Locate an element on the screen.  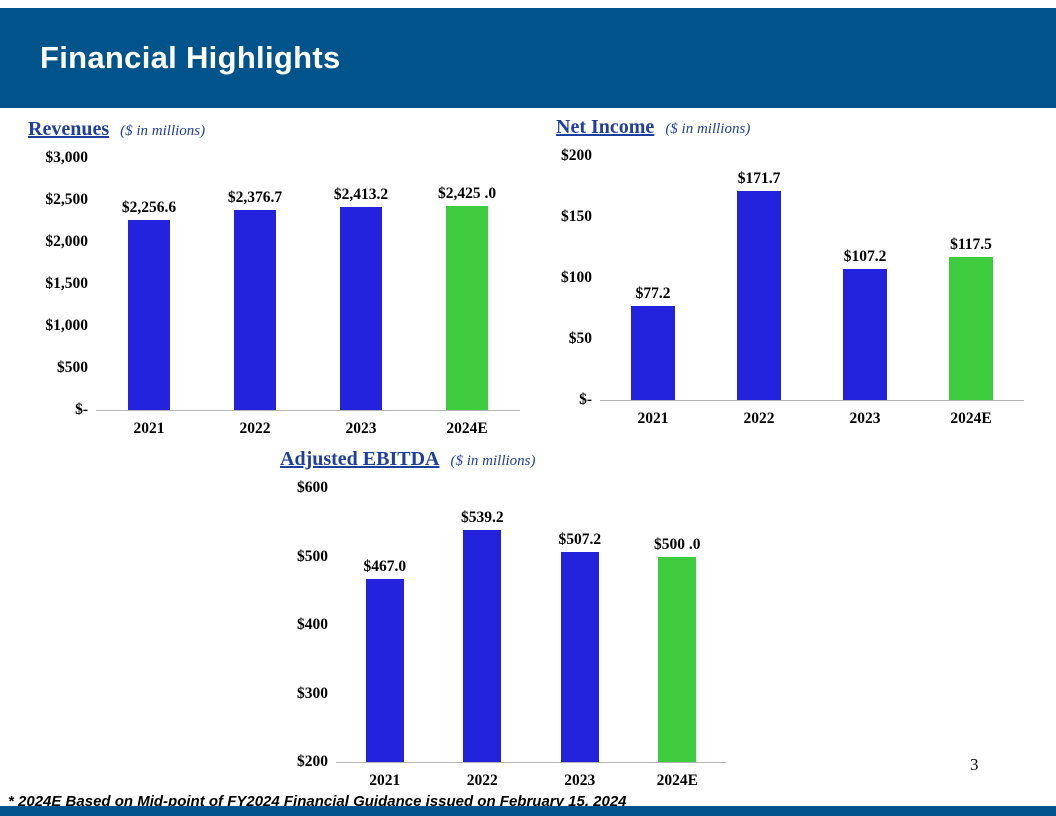
y-tick-label: $600 is located at coordinates (312, 487).